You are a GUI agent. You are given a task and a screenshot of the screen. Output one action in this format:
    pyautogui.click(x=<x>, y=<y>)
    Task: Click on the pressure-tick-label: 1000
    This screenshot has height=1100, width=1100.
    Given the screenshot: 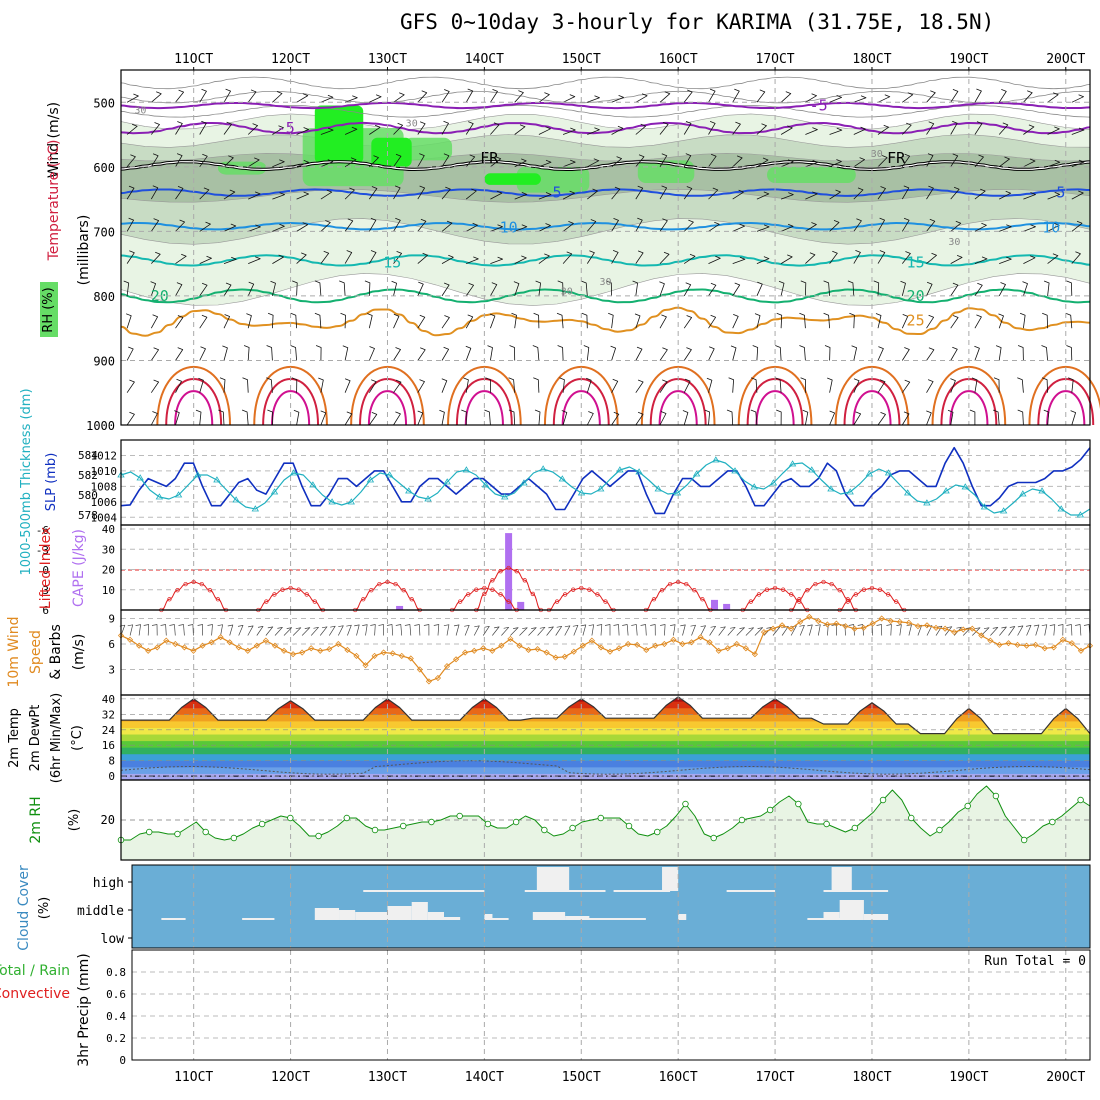 What is the action you would take?
    pyautogui.click(x=100, y=426)
    